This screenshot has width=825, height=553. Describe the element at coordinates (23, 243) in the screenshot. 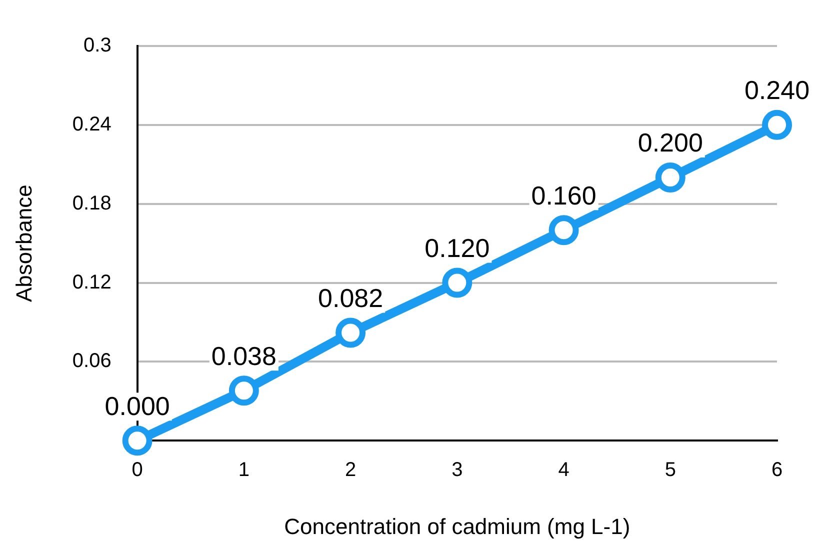

I see `y-axis-title: Absorbance` at that location.